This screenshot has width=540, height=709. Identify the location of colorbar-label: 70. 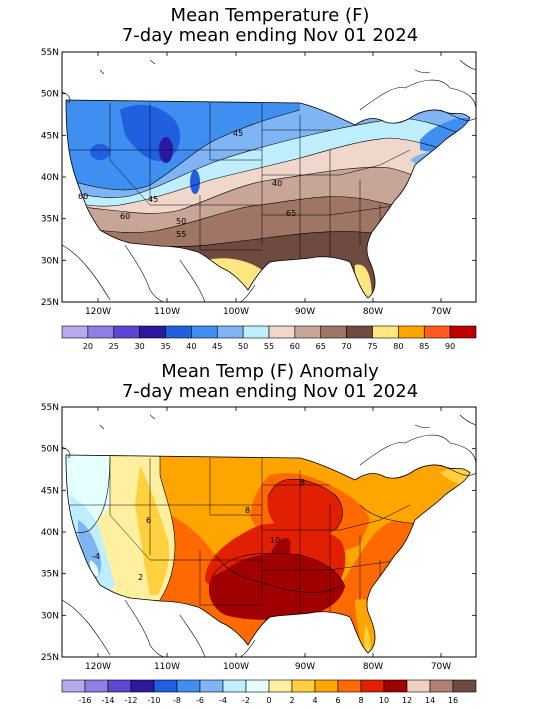
(347, 346).